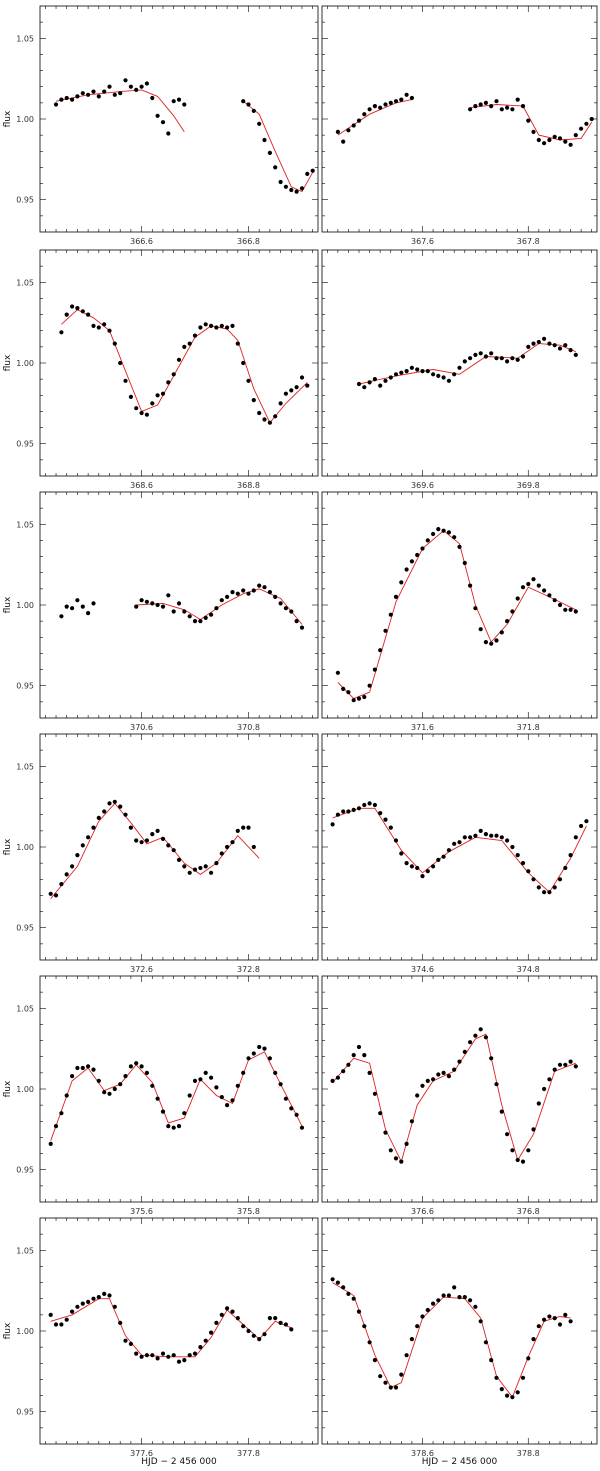 Image resolution: width=600 pixels, height=1471 pixels. I want to click on x-tick-label: 370.8, so click(248, 727).